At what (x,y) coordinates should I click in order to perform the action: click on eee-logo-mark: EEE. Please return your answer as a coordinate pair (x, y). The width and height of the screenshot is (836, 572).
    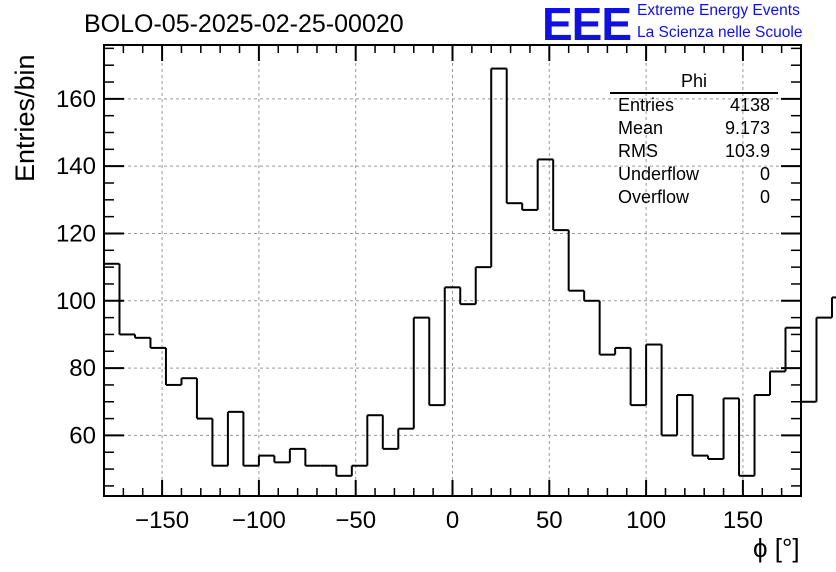
    Looking at the image, I should click on (587, 25).